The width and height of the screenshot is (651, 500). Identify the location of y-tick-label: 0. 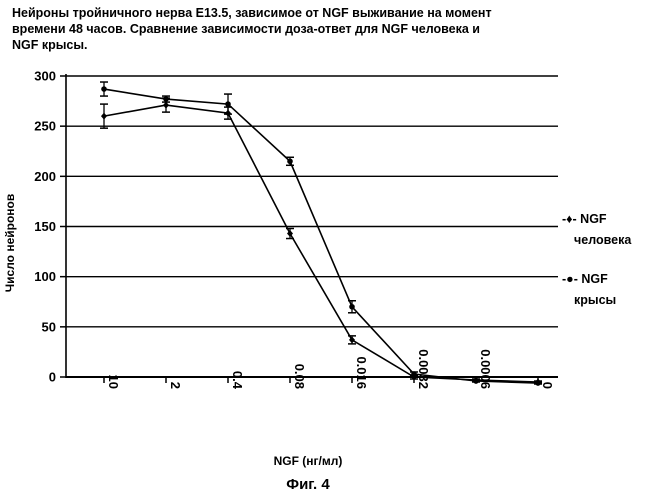
(52, 377).